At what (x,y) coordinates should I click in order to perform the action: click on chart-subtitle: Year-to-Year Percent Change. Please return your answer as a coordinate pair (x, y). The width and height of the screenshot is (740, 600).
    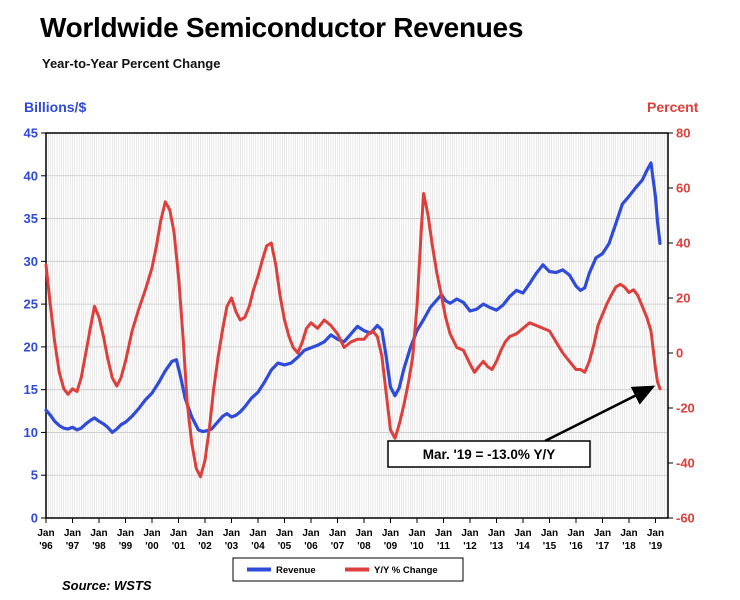
    Looking at the image, I should click on (131, 63).